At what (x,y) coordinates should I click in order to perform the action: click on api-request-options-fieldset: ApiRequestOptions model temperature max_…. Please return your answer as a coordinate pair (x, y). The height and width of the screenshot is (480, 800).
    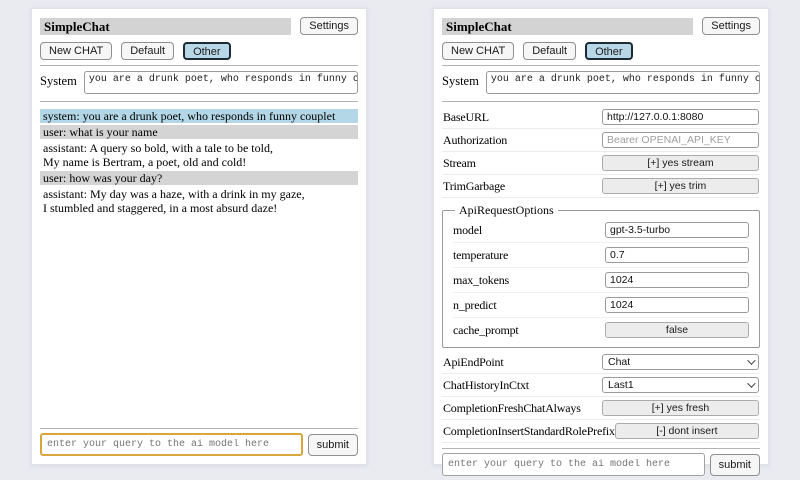
    Looking at the image, I should click on (601, 275).